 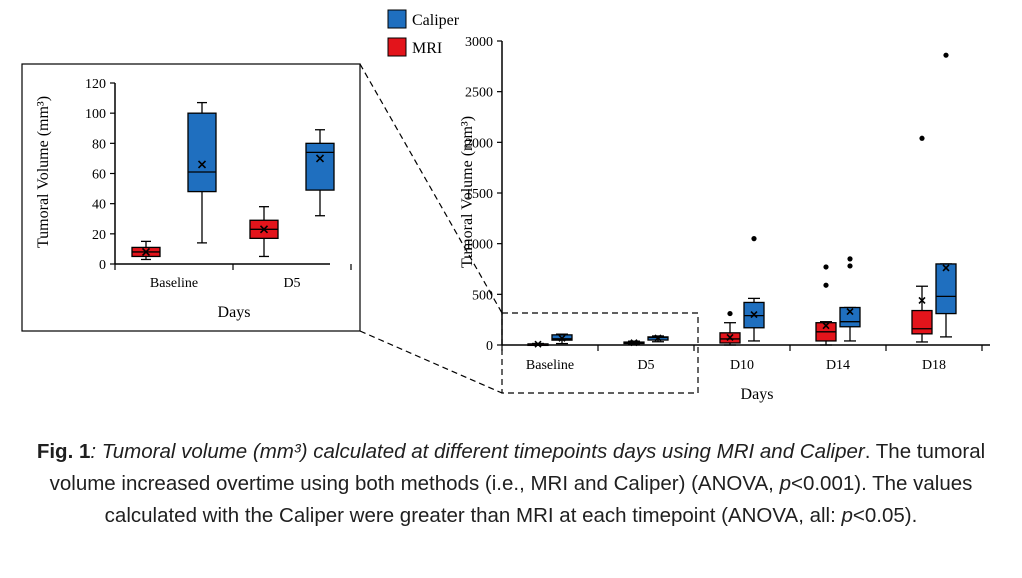 I want to click on main-y-tick-label: 2500, so click(x=479, y=93).